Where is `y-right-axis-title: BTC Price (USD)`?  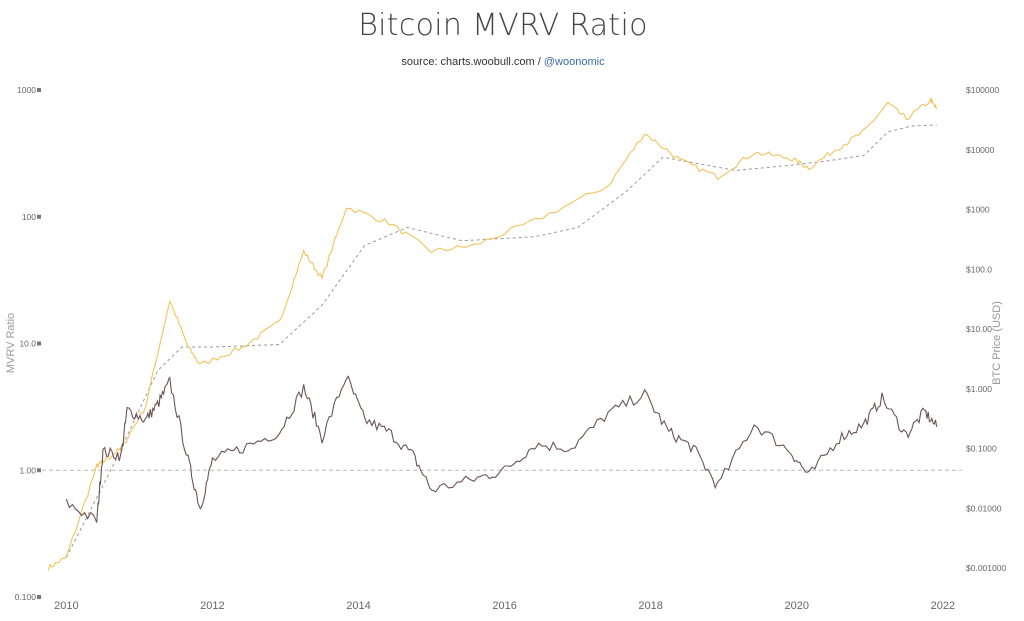 y-right-axis-title: BTC Price (USD) is located at coordinates (997, 343).